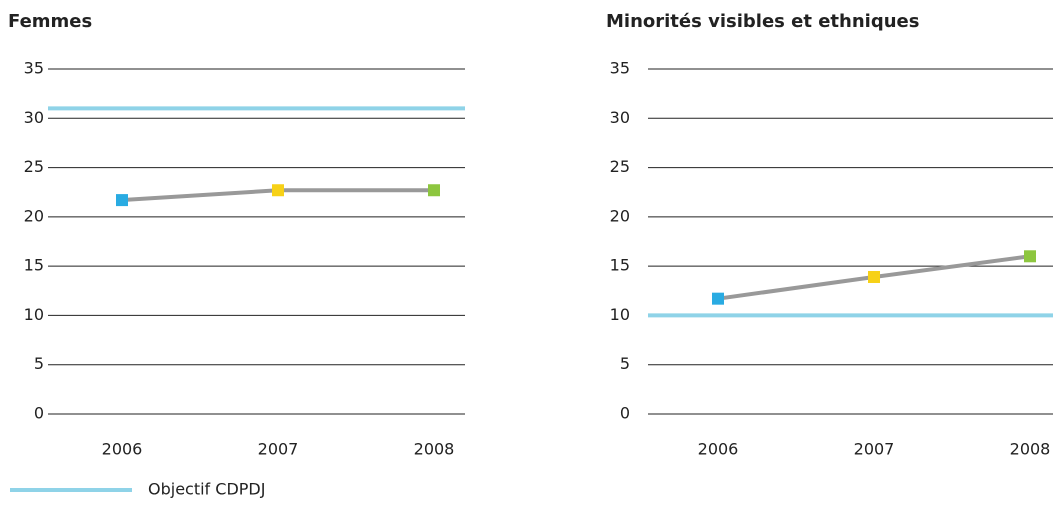  I want to click on chart-title: Minorités visibles et ethniques, so click(762, 21).